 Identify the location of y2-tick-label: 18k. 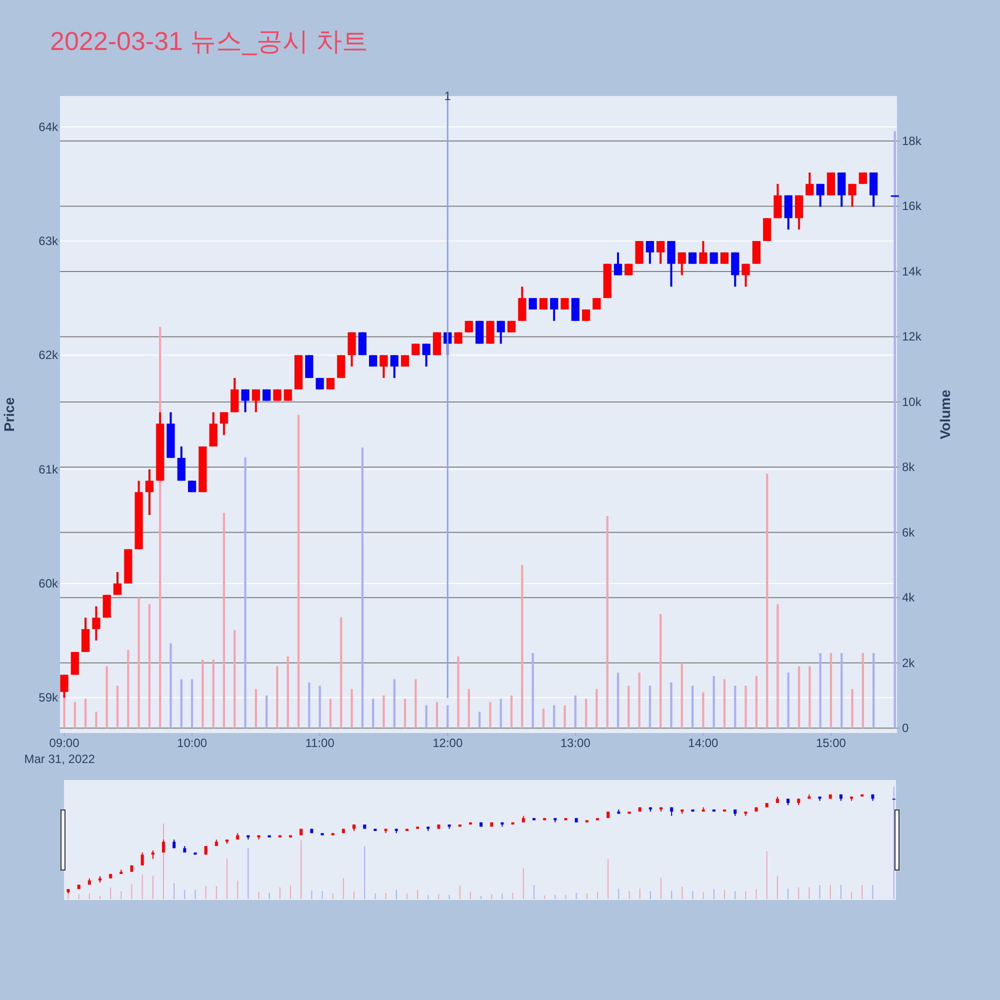
(912, 141).